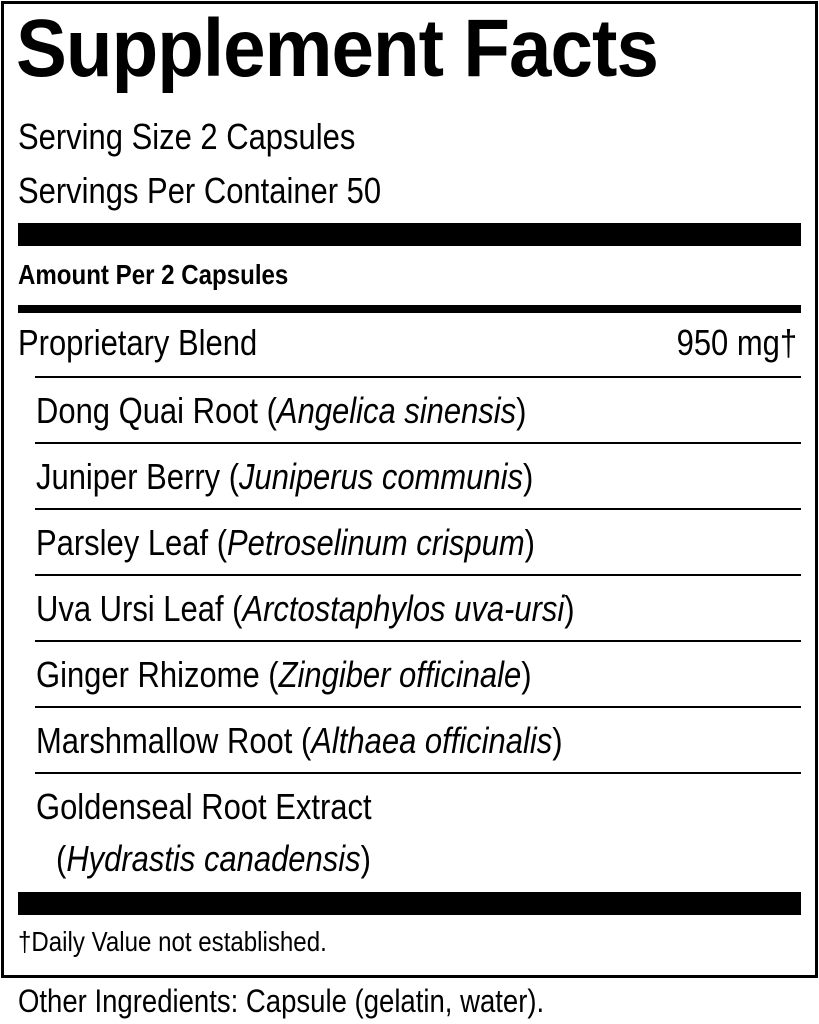  What do you see at coordinates (204, 806) in the screenshot?
I see `ingredient-name: Goldenseal Root Extract` at bounding box center [204, 806].